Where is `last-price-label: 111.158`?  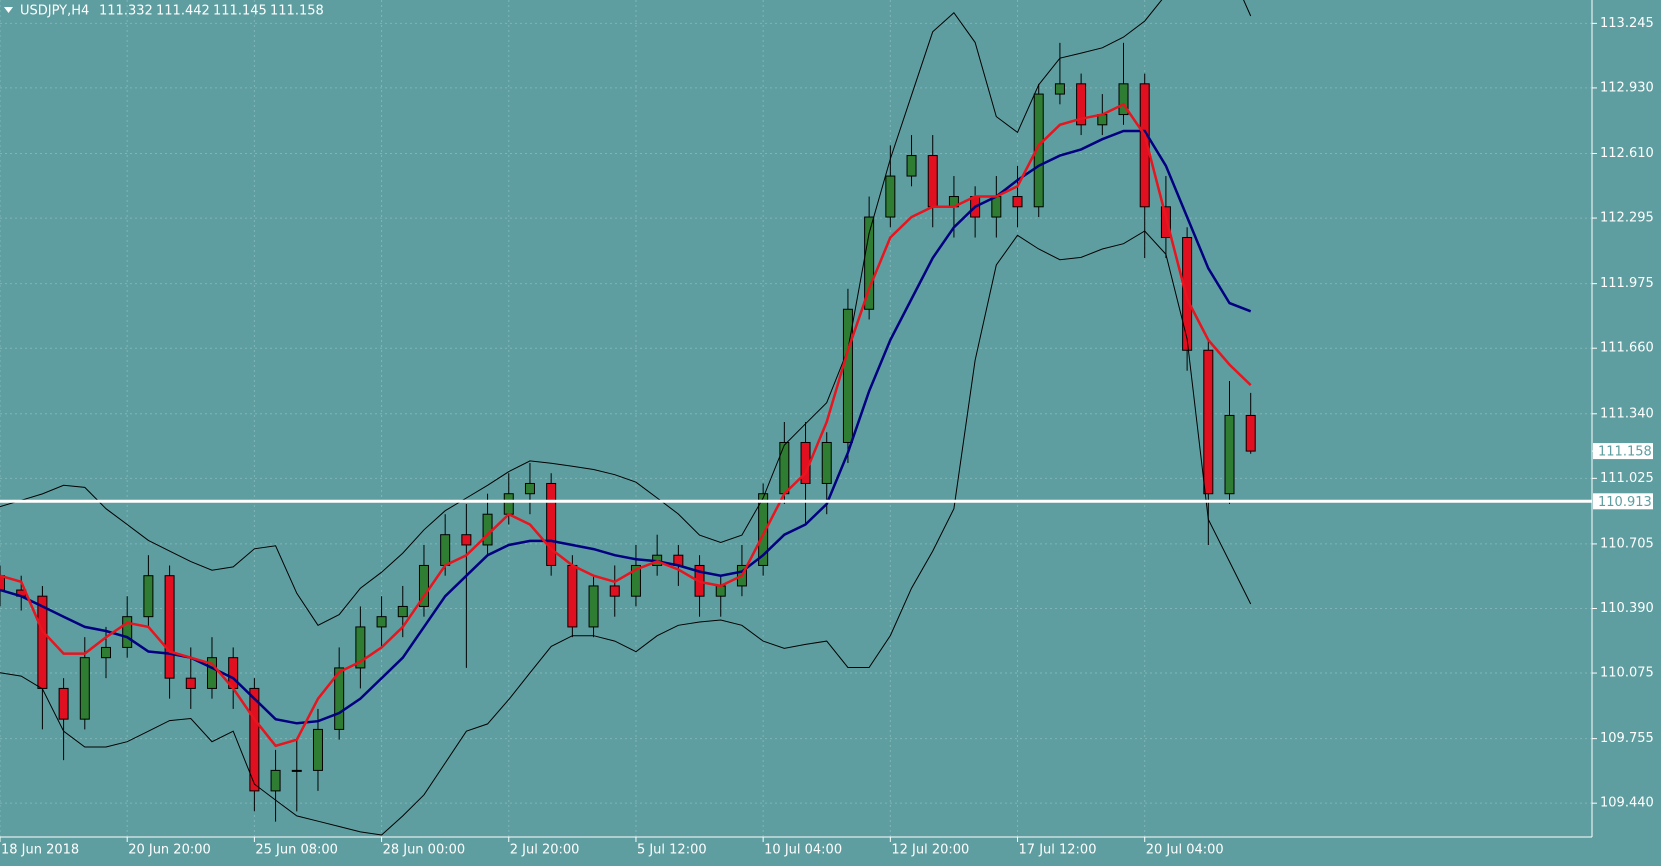 last-price-label: 111.158 is located at coordinates (1625, 452).